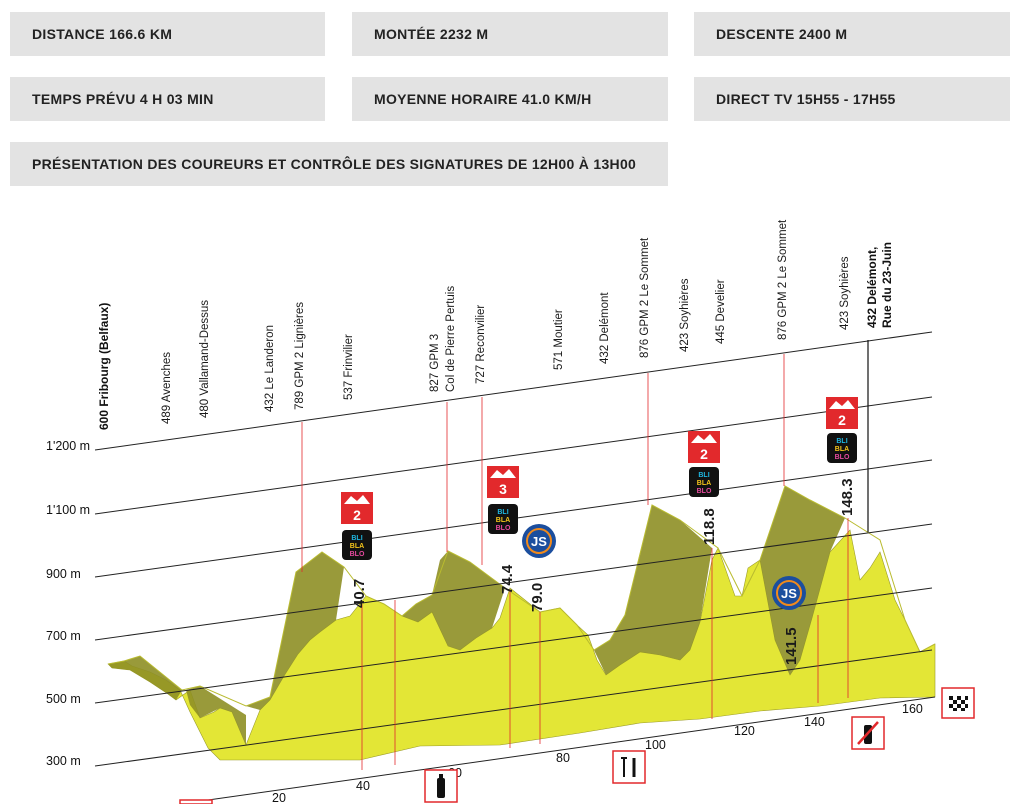 Image resolution: width=1024 pixels, height=804 pixels. Describe the element at coordinates (510, 34) in the screenshot. I see `climb-box: MONTÉE 2232 M` at that location.